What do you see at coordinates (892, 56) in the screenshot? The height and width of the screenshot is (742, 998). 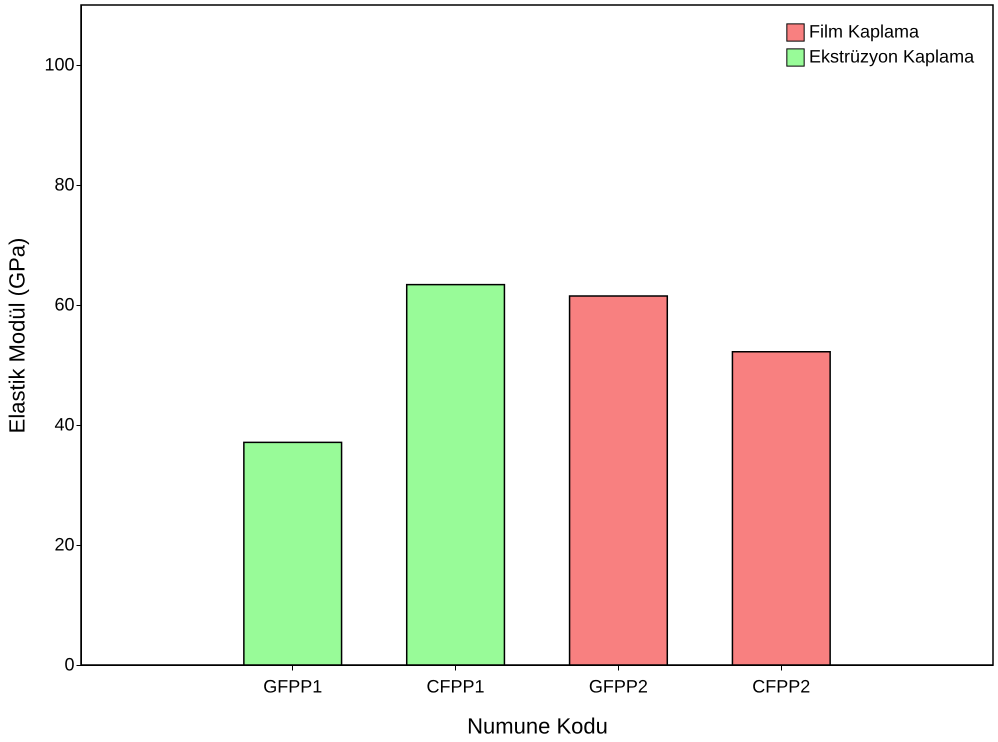 I see `legend-label: Ekstrüzyon Kaplama` at bounding box center [892, 56].